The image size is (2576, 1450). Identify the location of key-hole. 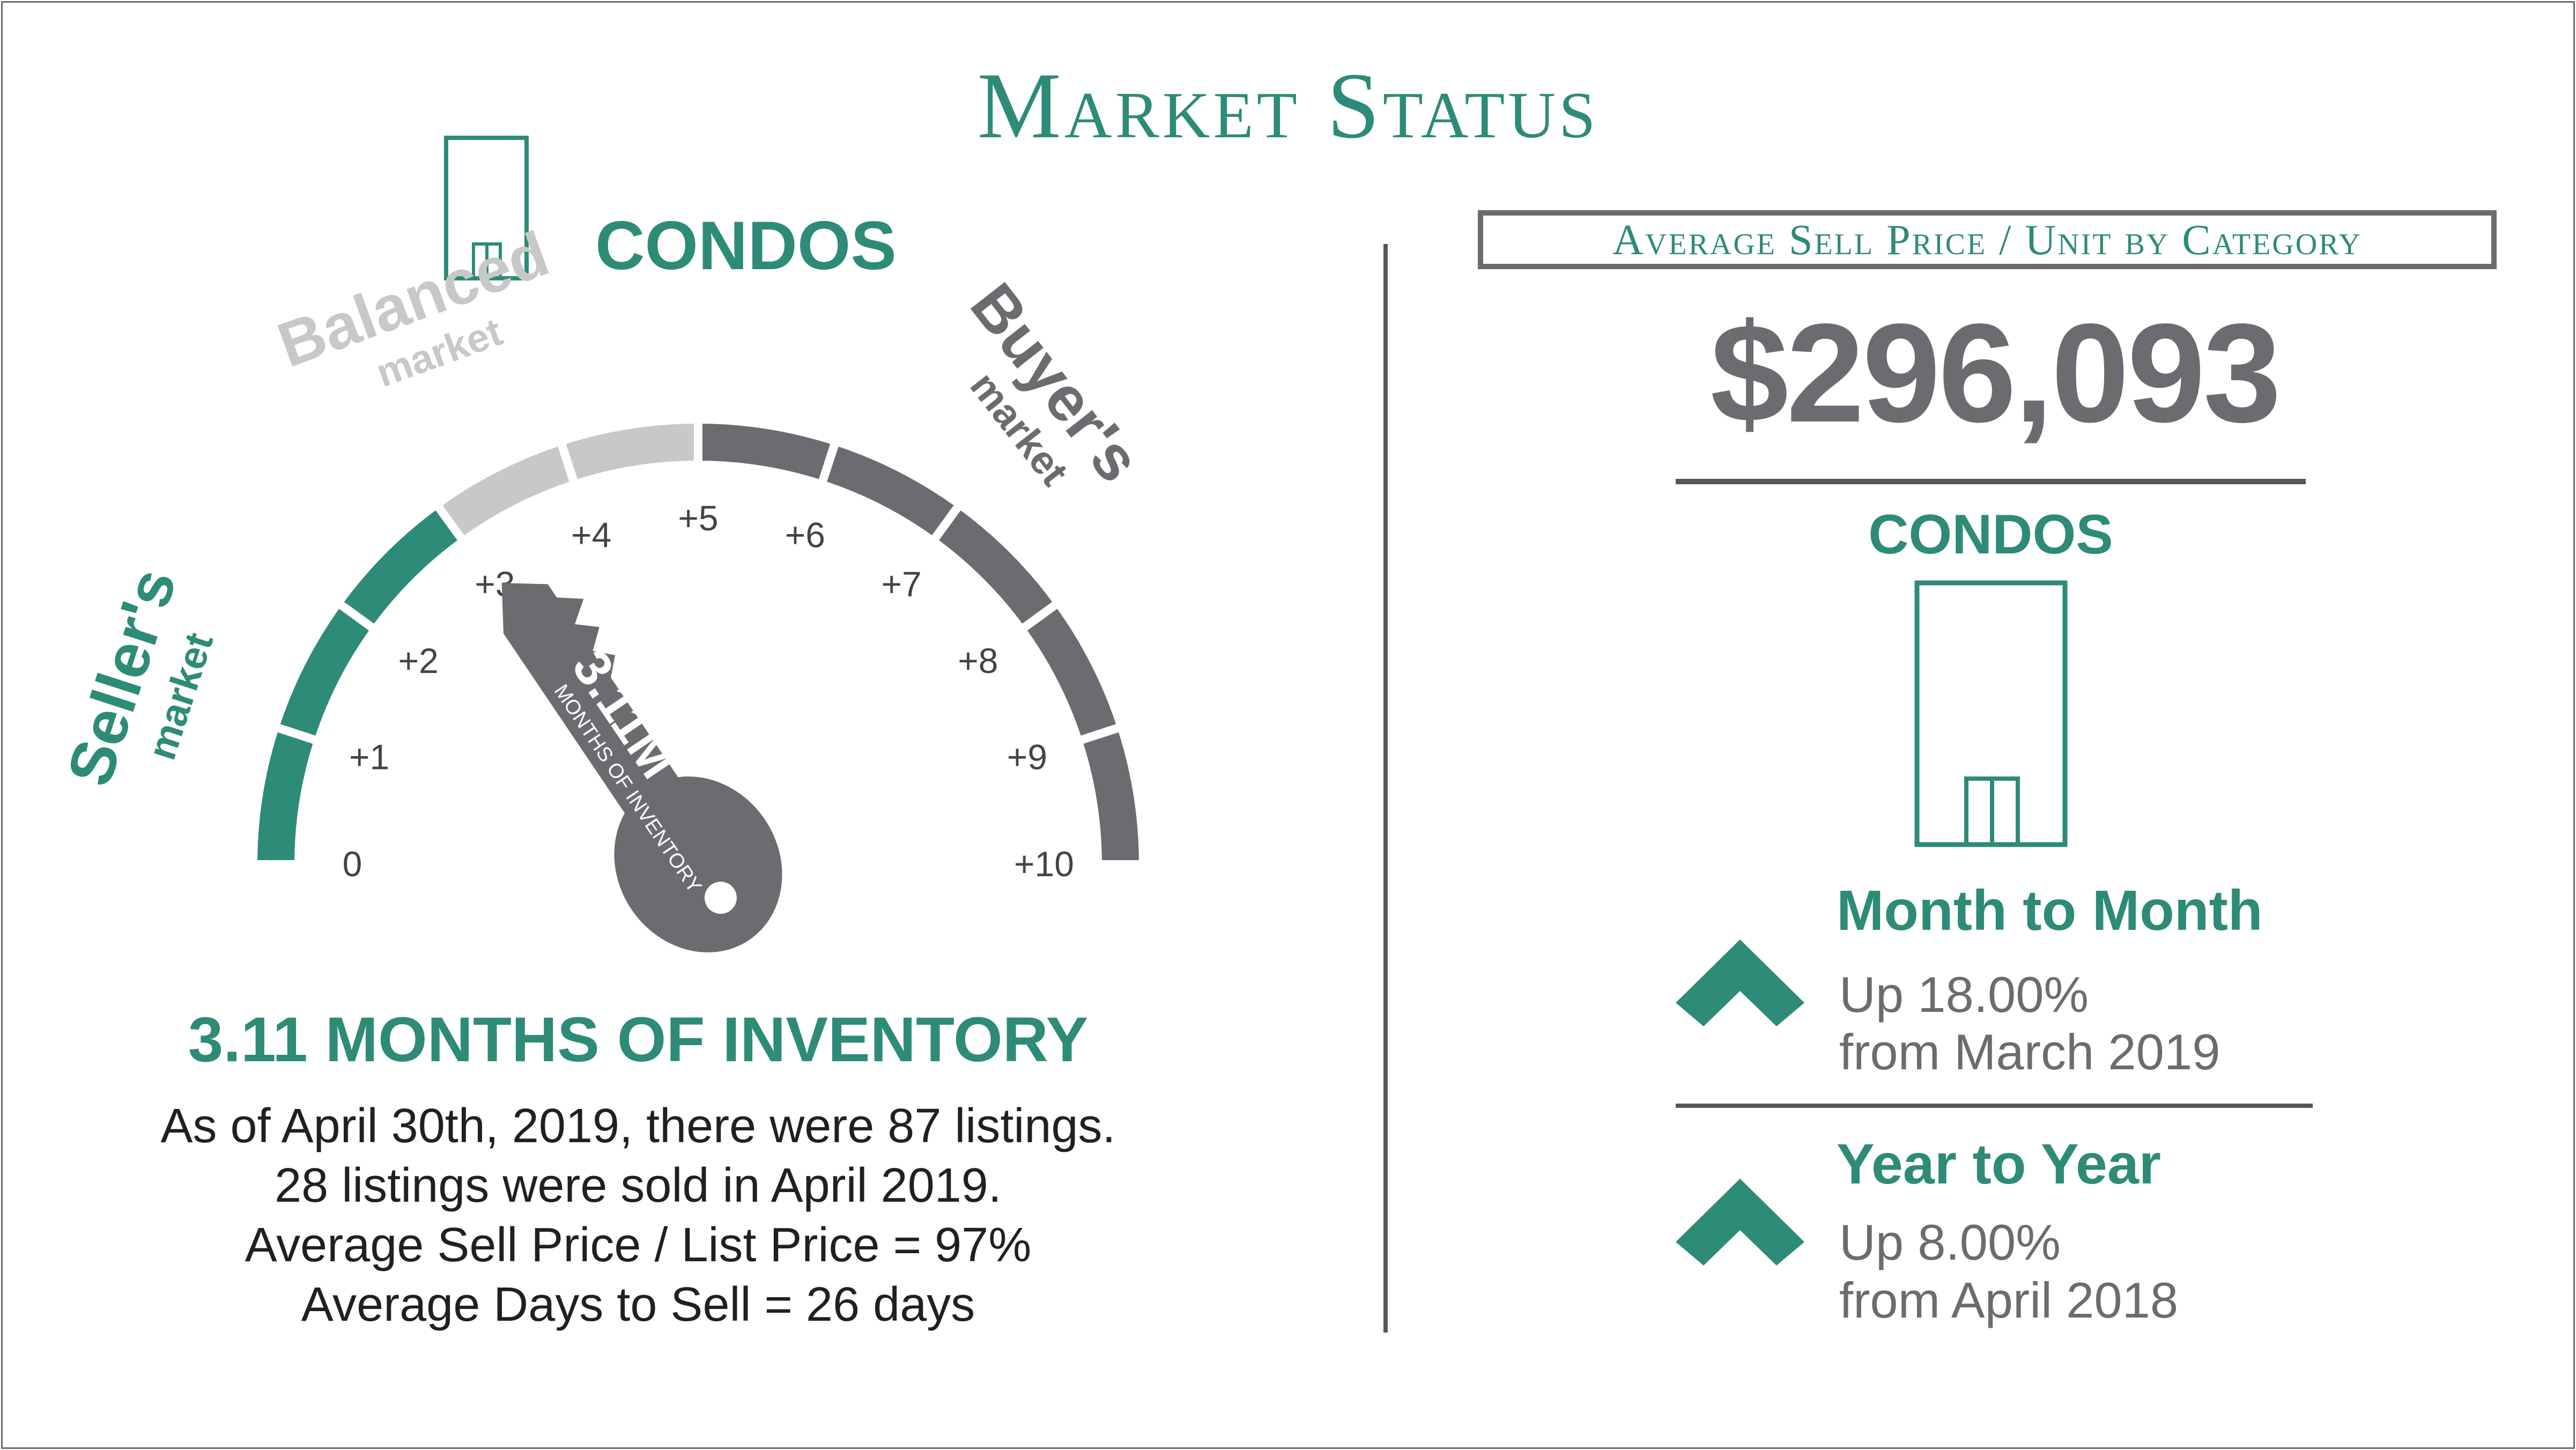
(720, 898).